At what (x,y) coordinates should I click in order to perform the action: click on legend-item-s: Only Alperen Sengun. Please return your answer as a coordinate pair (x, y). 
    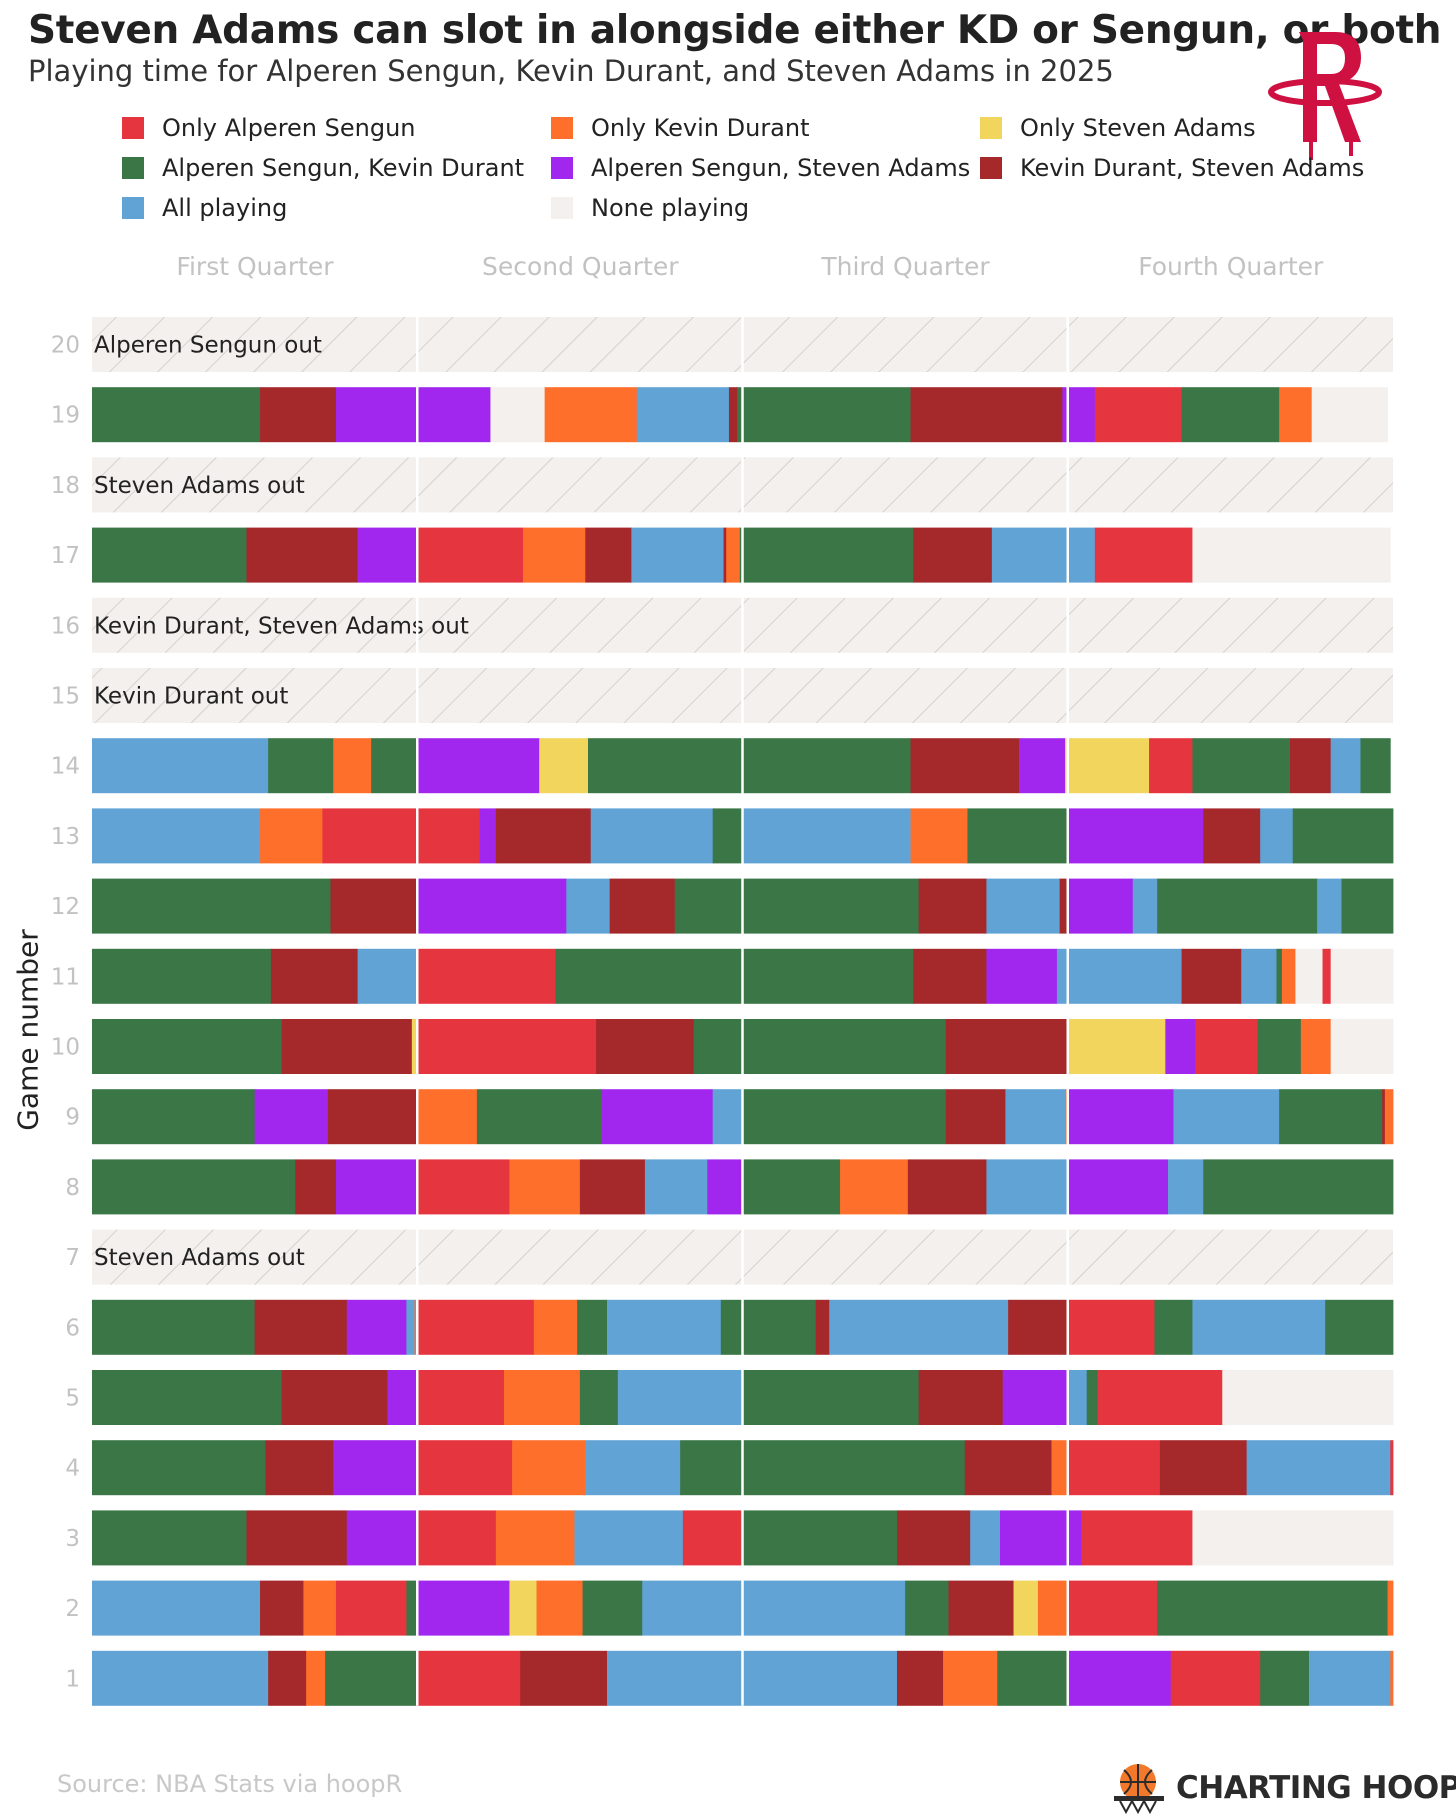
    Looking at the image, I should click on (269, 128).